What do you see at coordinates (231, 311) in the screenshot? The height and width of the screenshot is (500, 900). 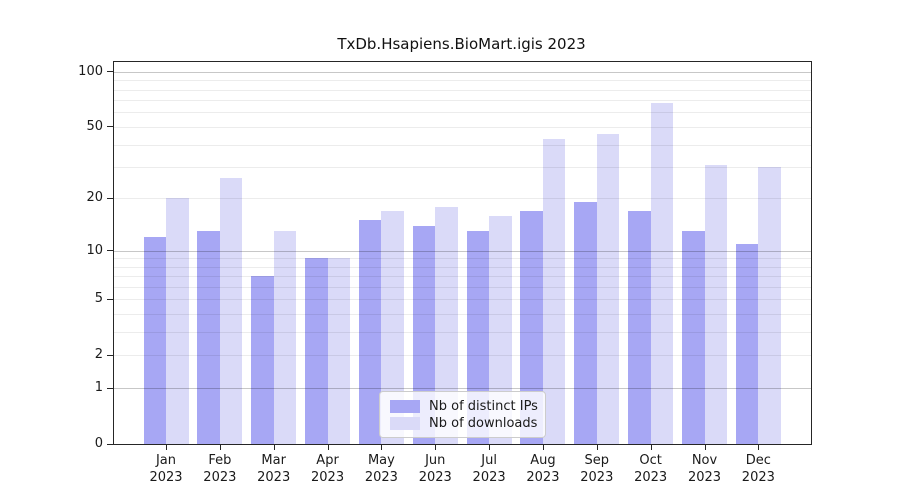 I see `bar-downloads-feb` at bounding box center [231, 311].